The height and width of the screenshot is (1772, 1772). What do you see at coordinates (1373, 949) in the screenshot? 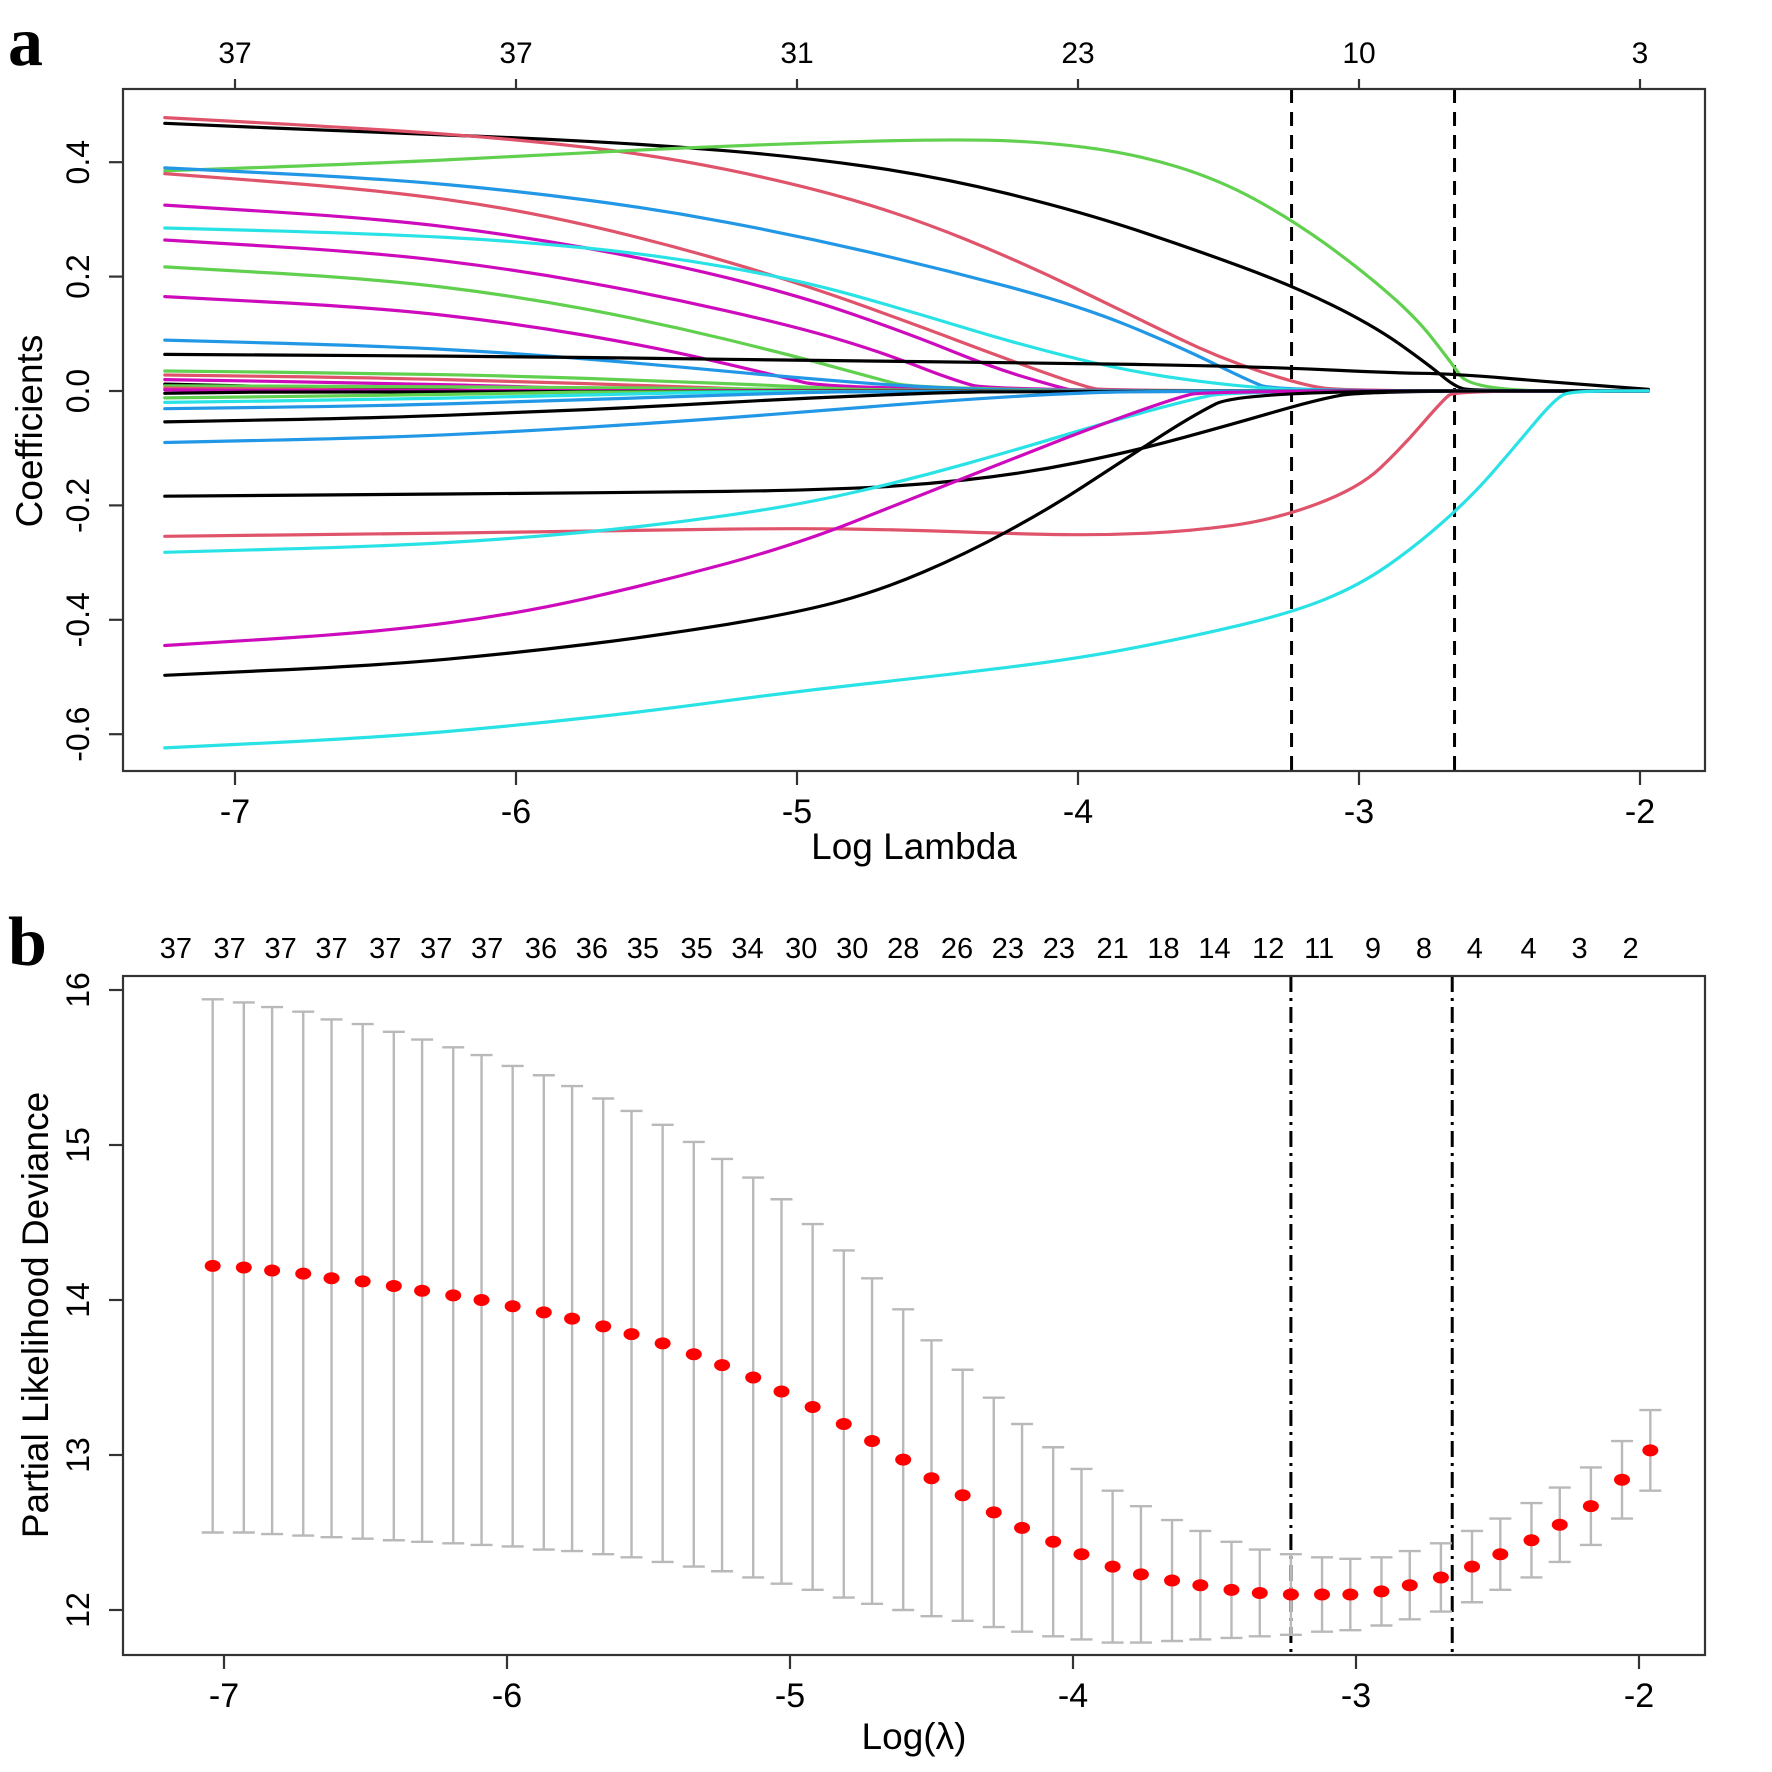
I see `svg-text: 9` at bounding box center [1373, 949].